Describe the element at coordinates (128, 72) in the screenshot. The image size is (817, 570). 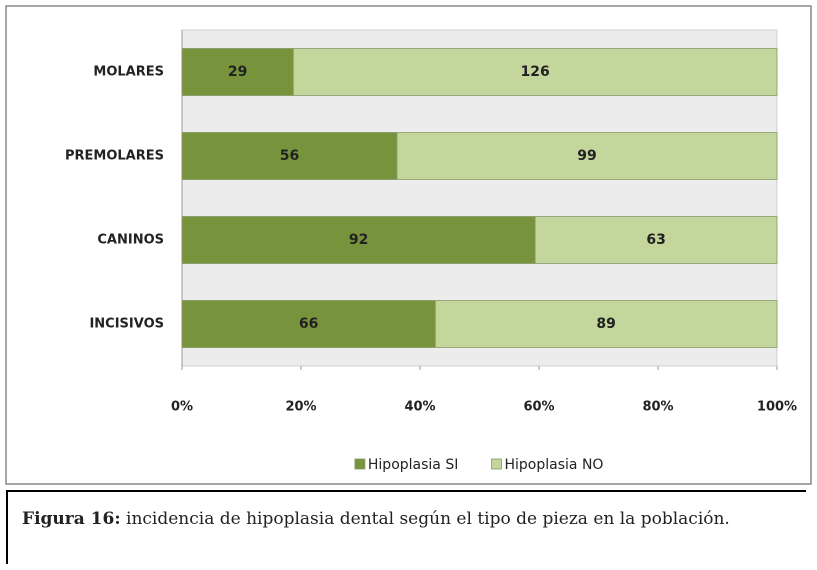
I see `y-tick-label: MOLARES` at that location.